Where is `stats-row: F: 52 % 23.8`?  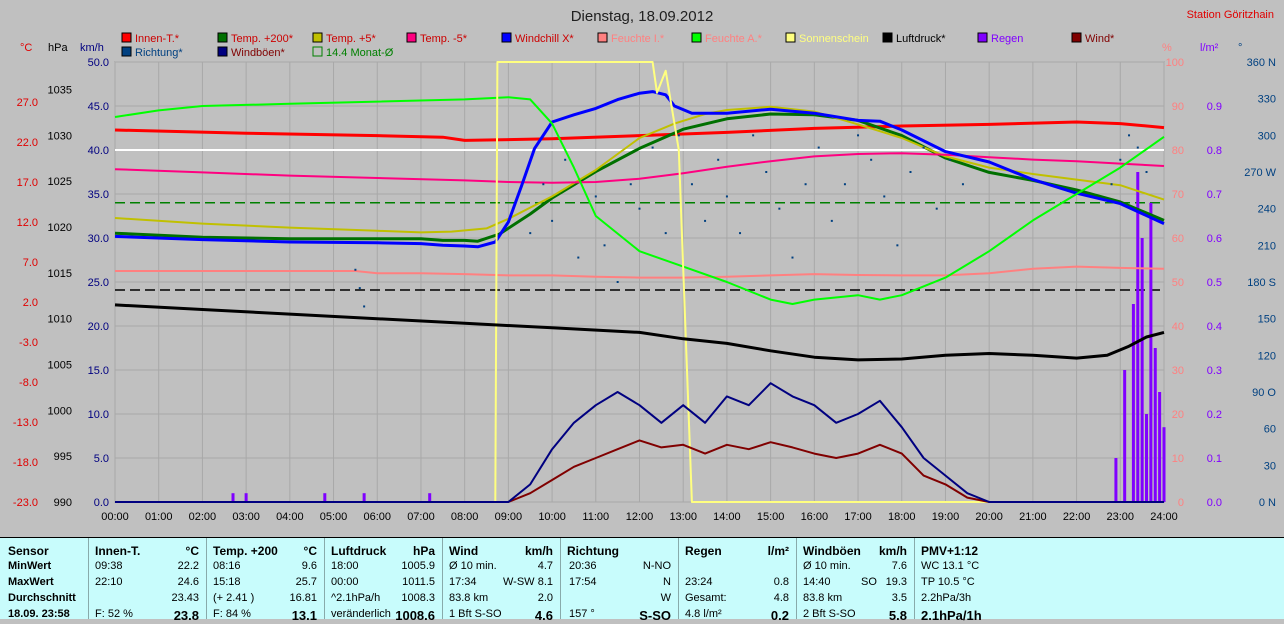 stats-row: F: 52 % 23.8 is located at coordinates (148, 616).